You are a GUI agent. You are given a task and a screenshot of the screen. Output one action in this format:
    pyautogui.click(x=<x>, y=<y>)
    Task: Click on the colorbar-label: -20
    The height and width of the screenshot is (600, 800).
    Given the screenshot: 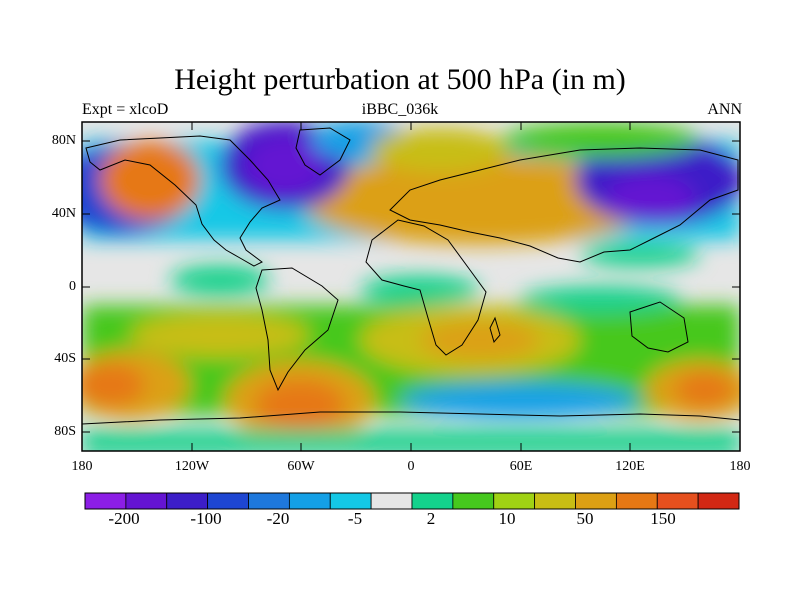 What is the action you would take?
    pyautogui.click(x=278, y=518)
    